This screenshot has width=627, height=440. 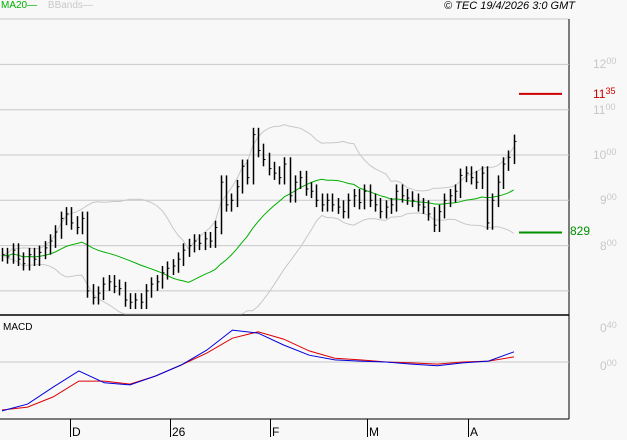 I want to click on price-axis-label: 1000, so click(x=605, y=154).